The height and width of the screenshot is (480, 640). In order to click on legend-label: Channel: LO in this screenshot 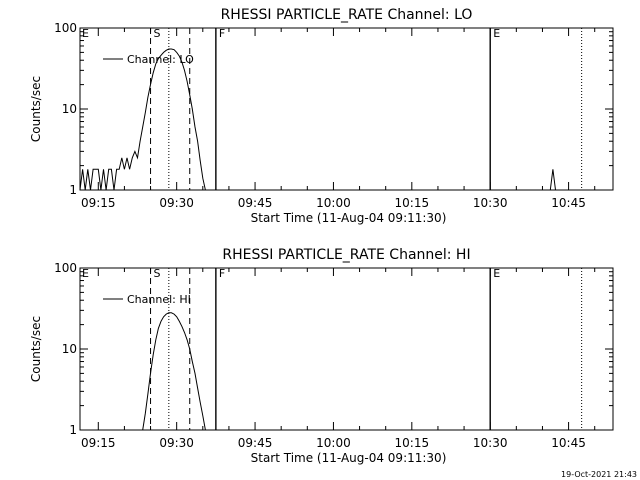, I will do `click(160, 59)`.